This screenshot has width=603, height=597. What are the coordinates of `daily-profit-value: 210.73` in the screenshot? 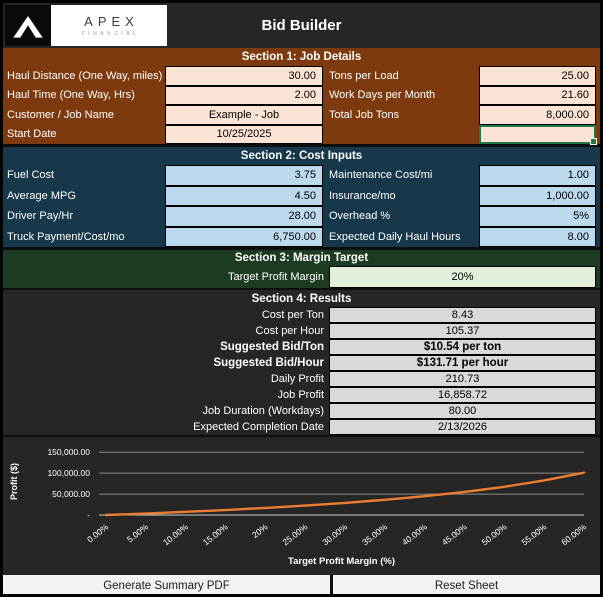 It's located at (462, 379).